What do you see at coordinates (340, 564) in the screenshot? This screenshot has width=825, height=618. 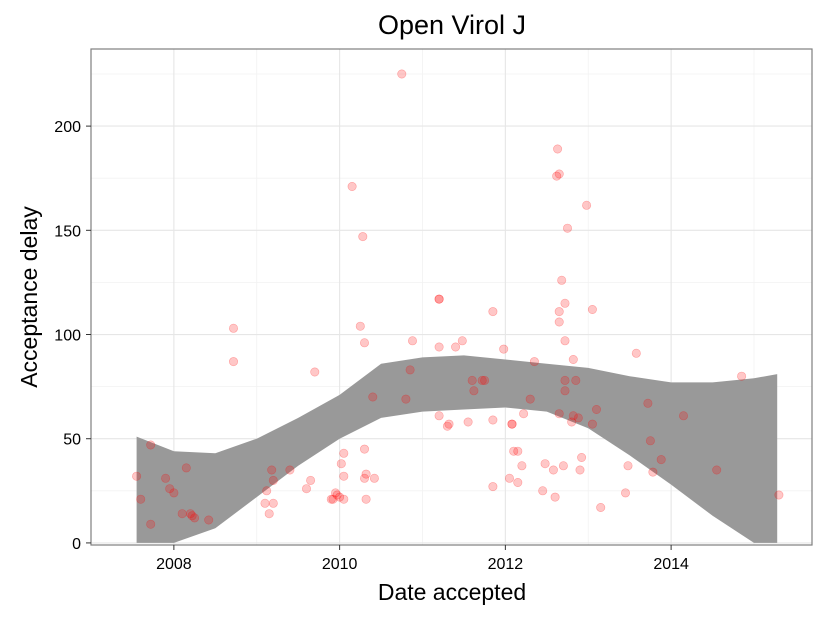 I see `x-tick-label: 2010` at bounding box center [340, 564].